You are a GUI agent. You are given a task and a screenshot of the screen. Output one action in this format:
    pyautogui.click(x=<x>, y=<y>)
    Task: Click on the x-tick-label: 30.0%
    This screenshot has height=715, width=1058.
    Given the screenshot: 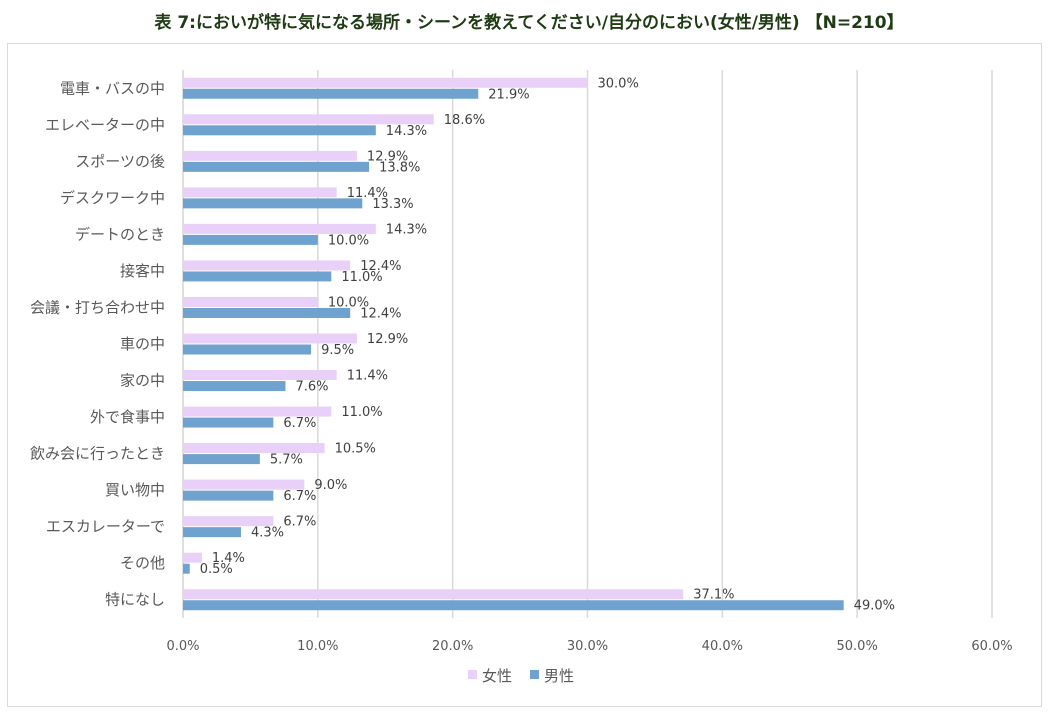 What is the action you would take?
    pyautogui.click(x=587, y=646)
    